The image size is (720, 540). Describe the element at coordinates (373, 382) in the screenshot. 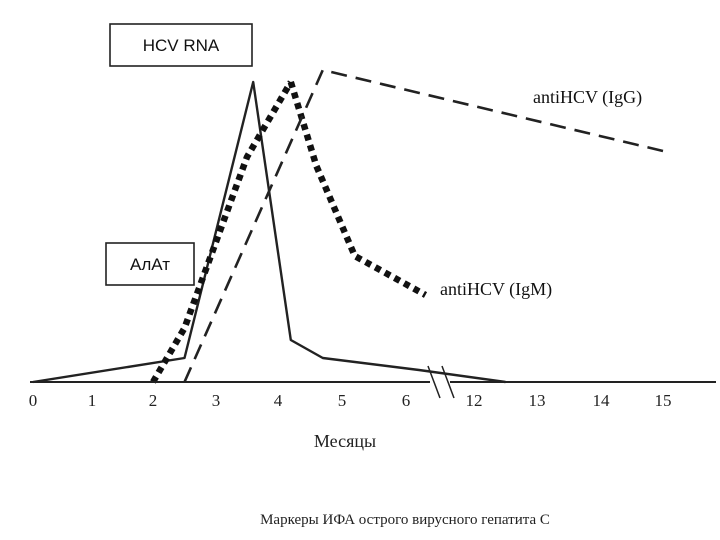

I see `axis-layer` at that location.